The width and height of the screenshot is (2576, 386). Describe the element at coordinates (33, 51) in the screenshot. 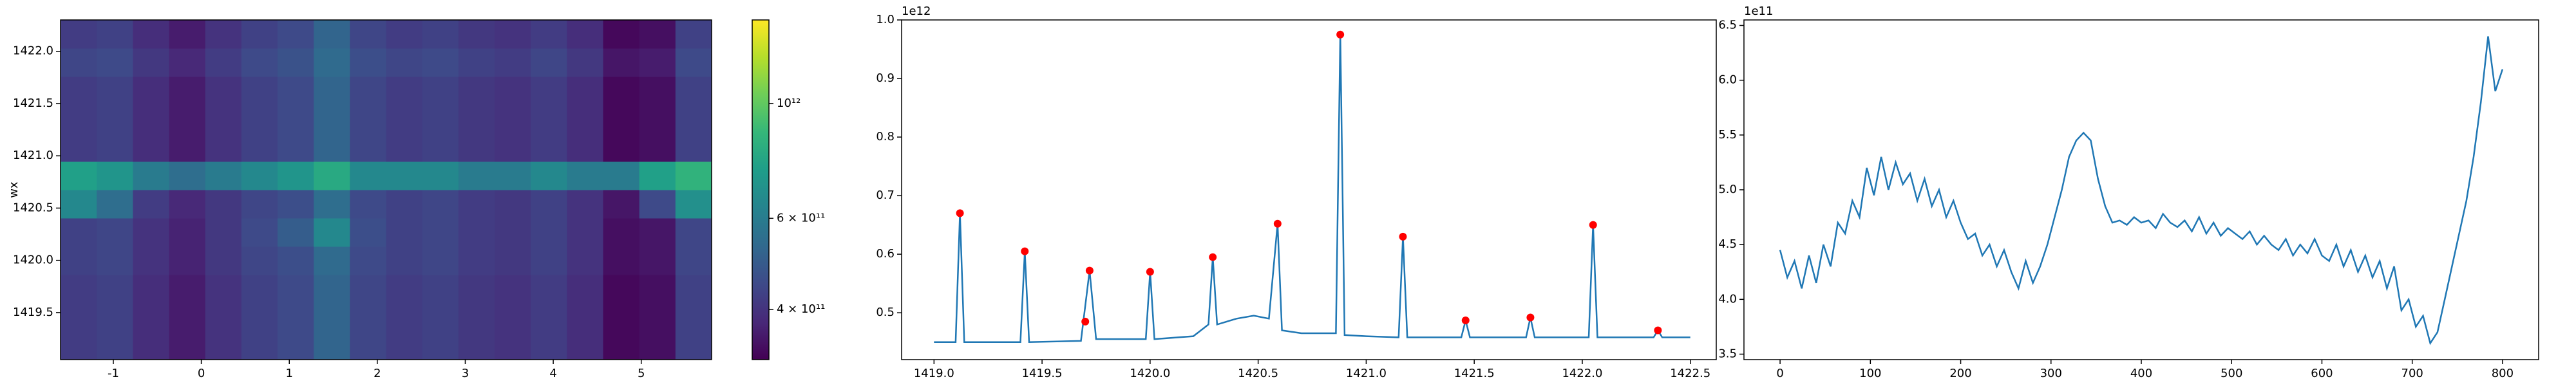

I see `y-tick-label: 1422.0` at that location.